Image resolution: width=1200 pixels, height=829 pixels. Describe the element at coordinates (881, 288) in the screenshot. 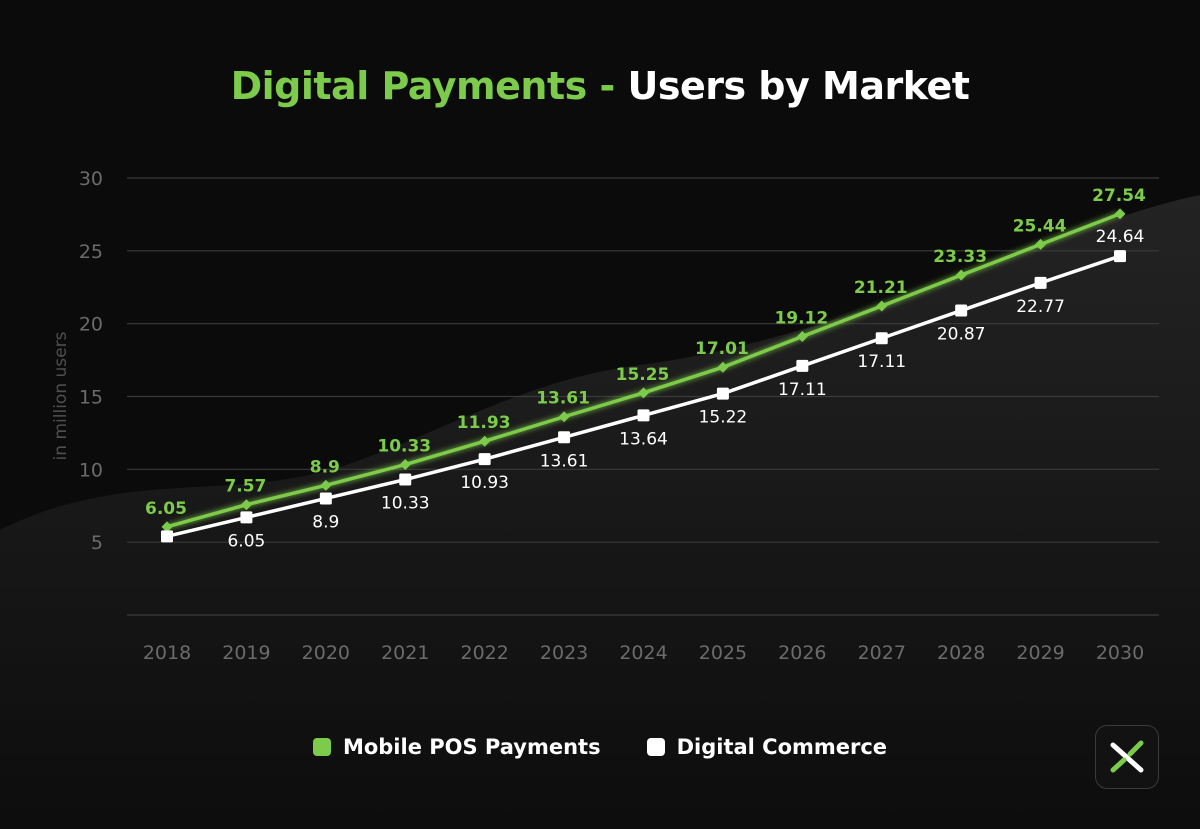

I see `data-label-mobile-pos: 21.21` at that location.